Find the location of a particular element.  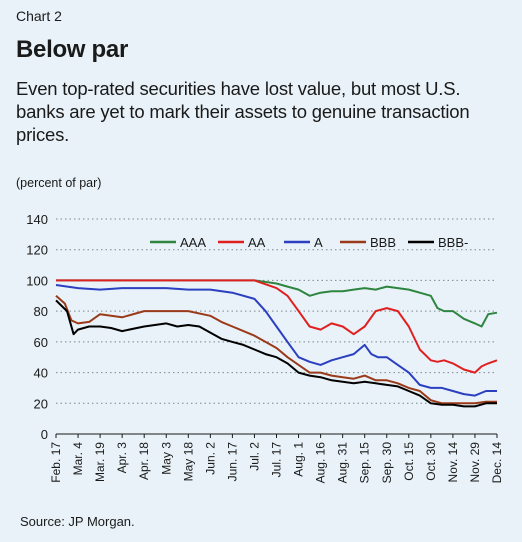

x-tick-label: Aug. 16 is located at coordinates (321, 463).